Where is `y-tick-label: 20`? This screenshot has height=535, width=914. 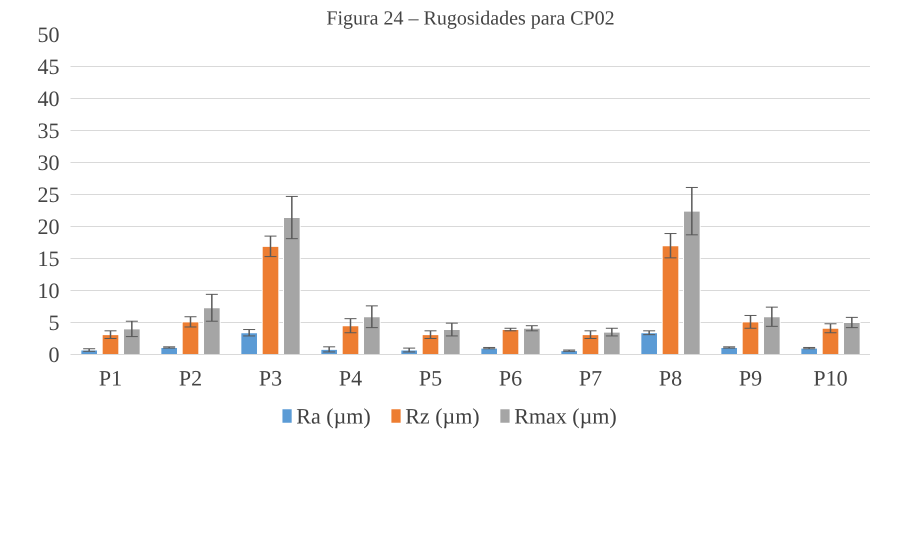
y-tick-label: 20 is located at coordinates (49, 226).